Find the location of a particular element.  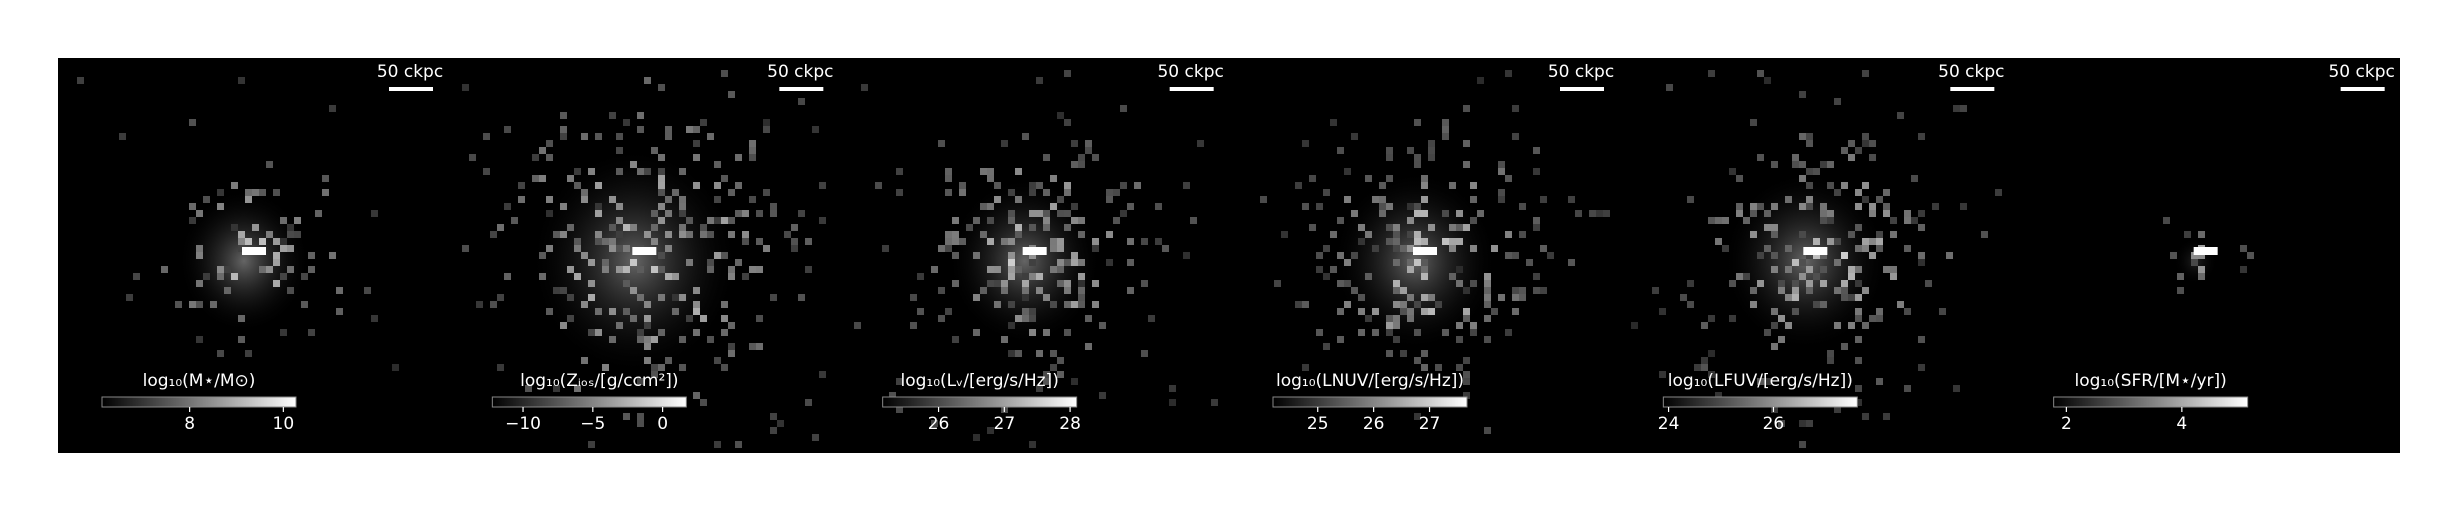

scale-bar-label: 50 ckpc is located at coordinates (1971, 72).